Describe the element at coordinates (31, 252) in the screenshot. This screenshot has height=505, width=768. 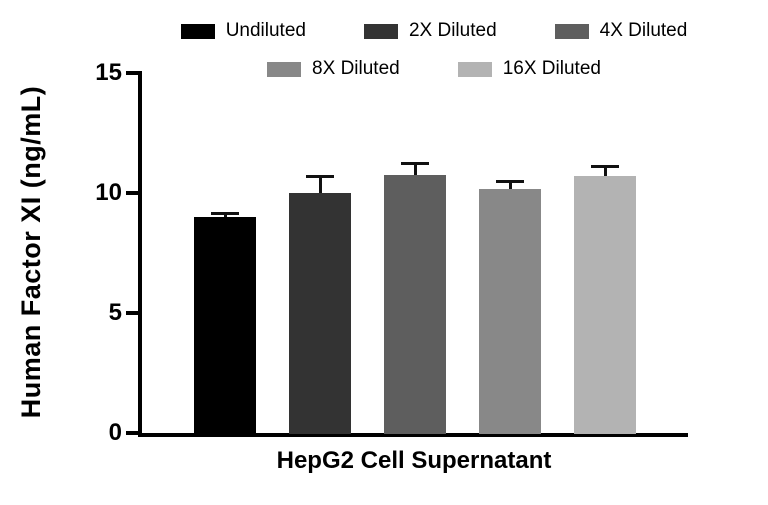
I see `y-axis-label: Human Factor XI (ng/mL)` at that location.